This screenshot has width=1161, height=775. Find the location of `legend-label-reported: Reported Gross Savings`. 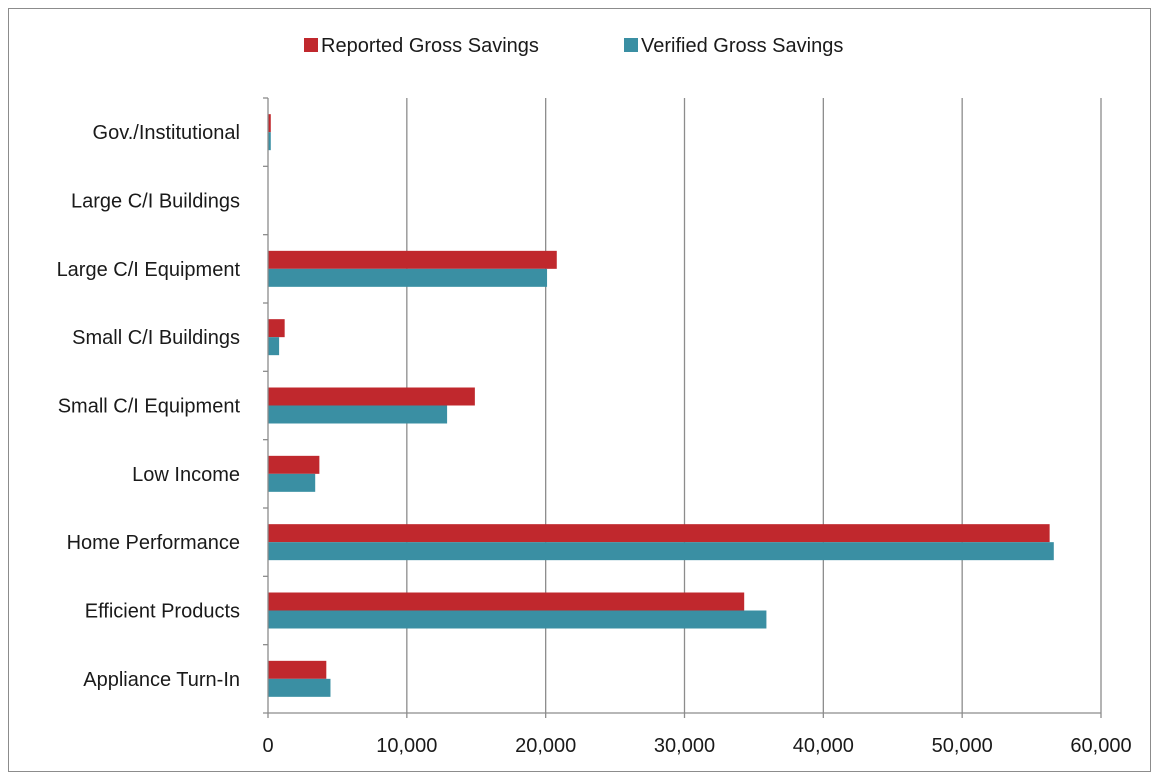

legend-label-reported: Reported Gross Savings is located at coordinates (430, 46).